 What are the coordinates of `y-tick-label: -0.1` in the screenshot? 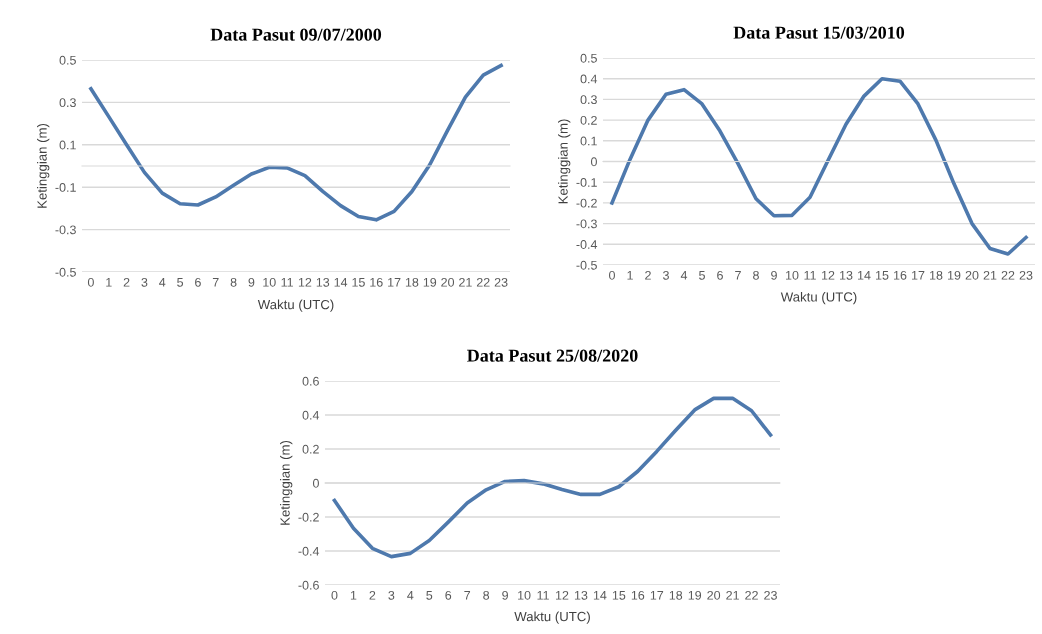 It's located at (65, 187).